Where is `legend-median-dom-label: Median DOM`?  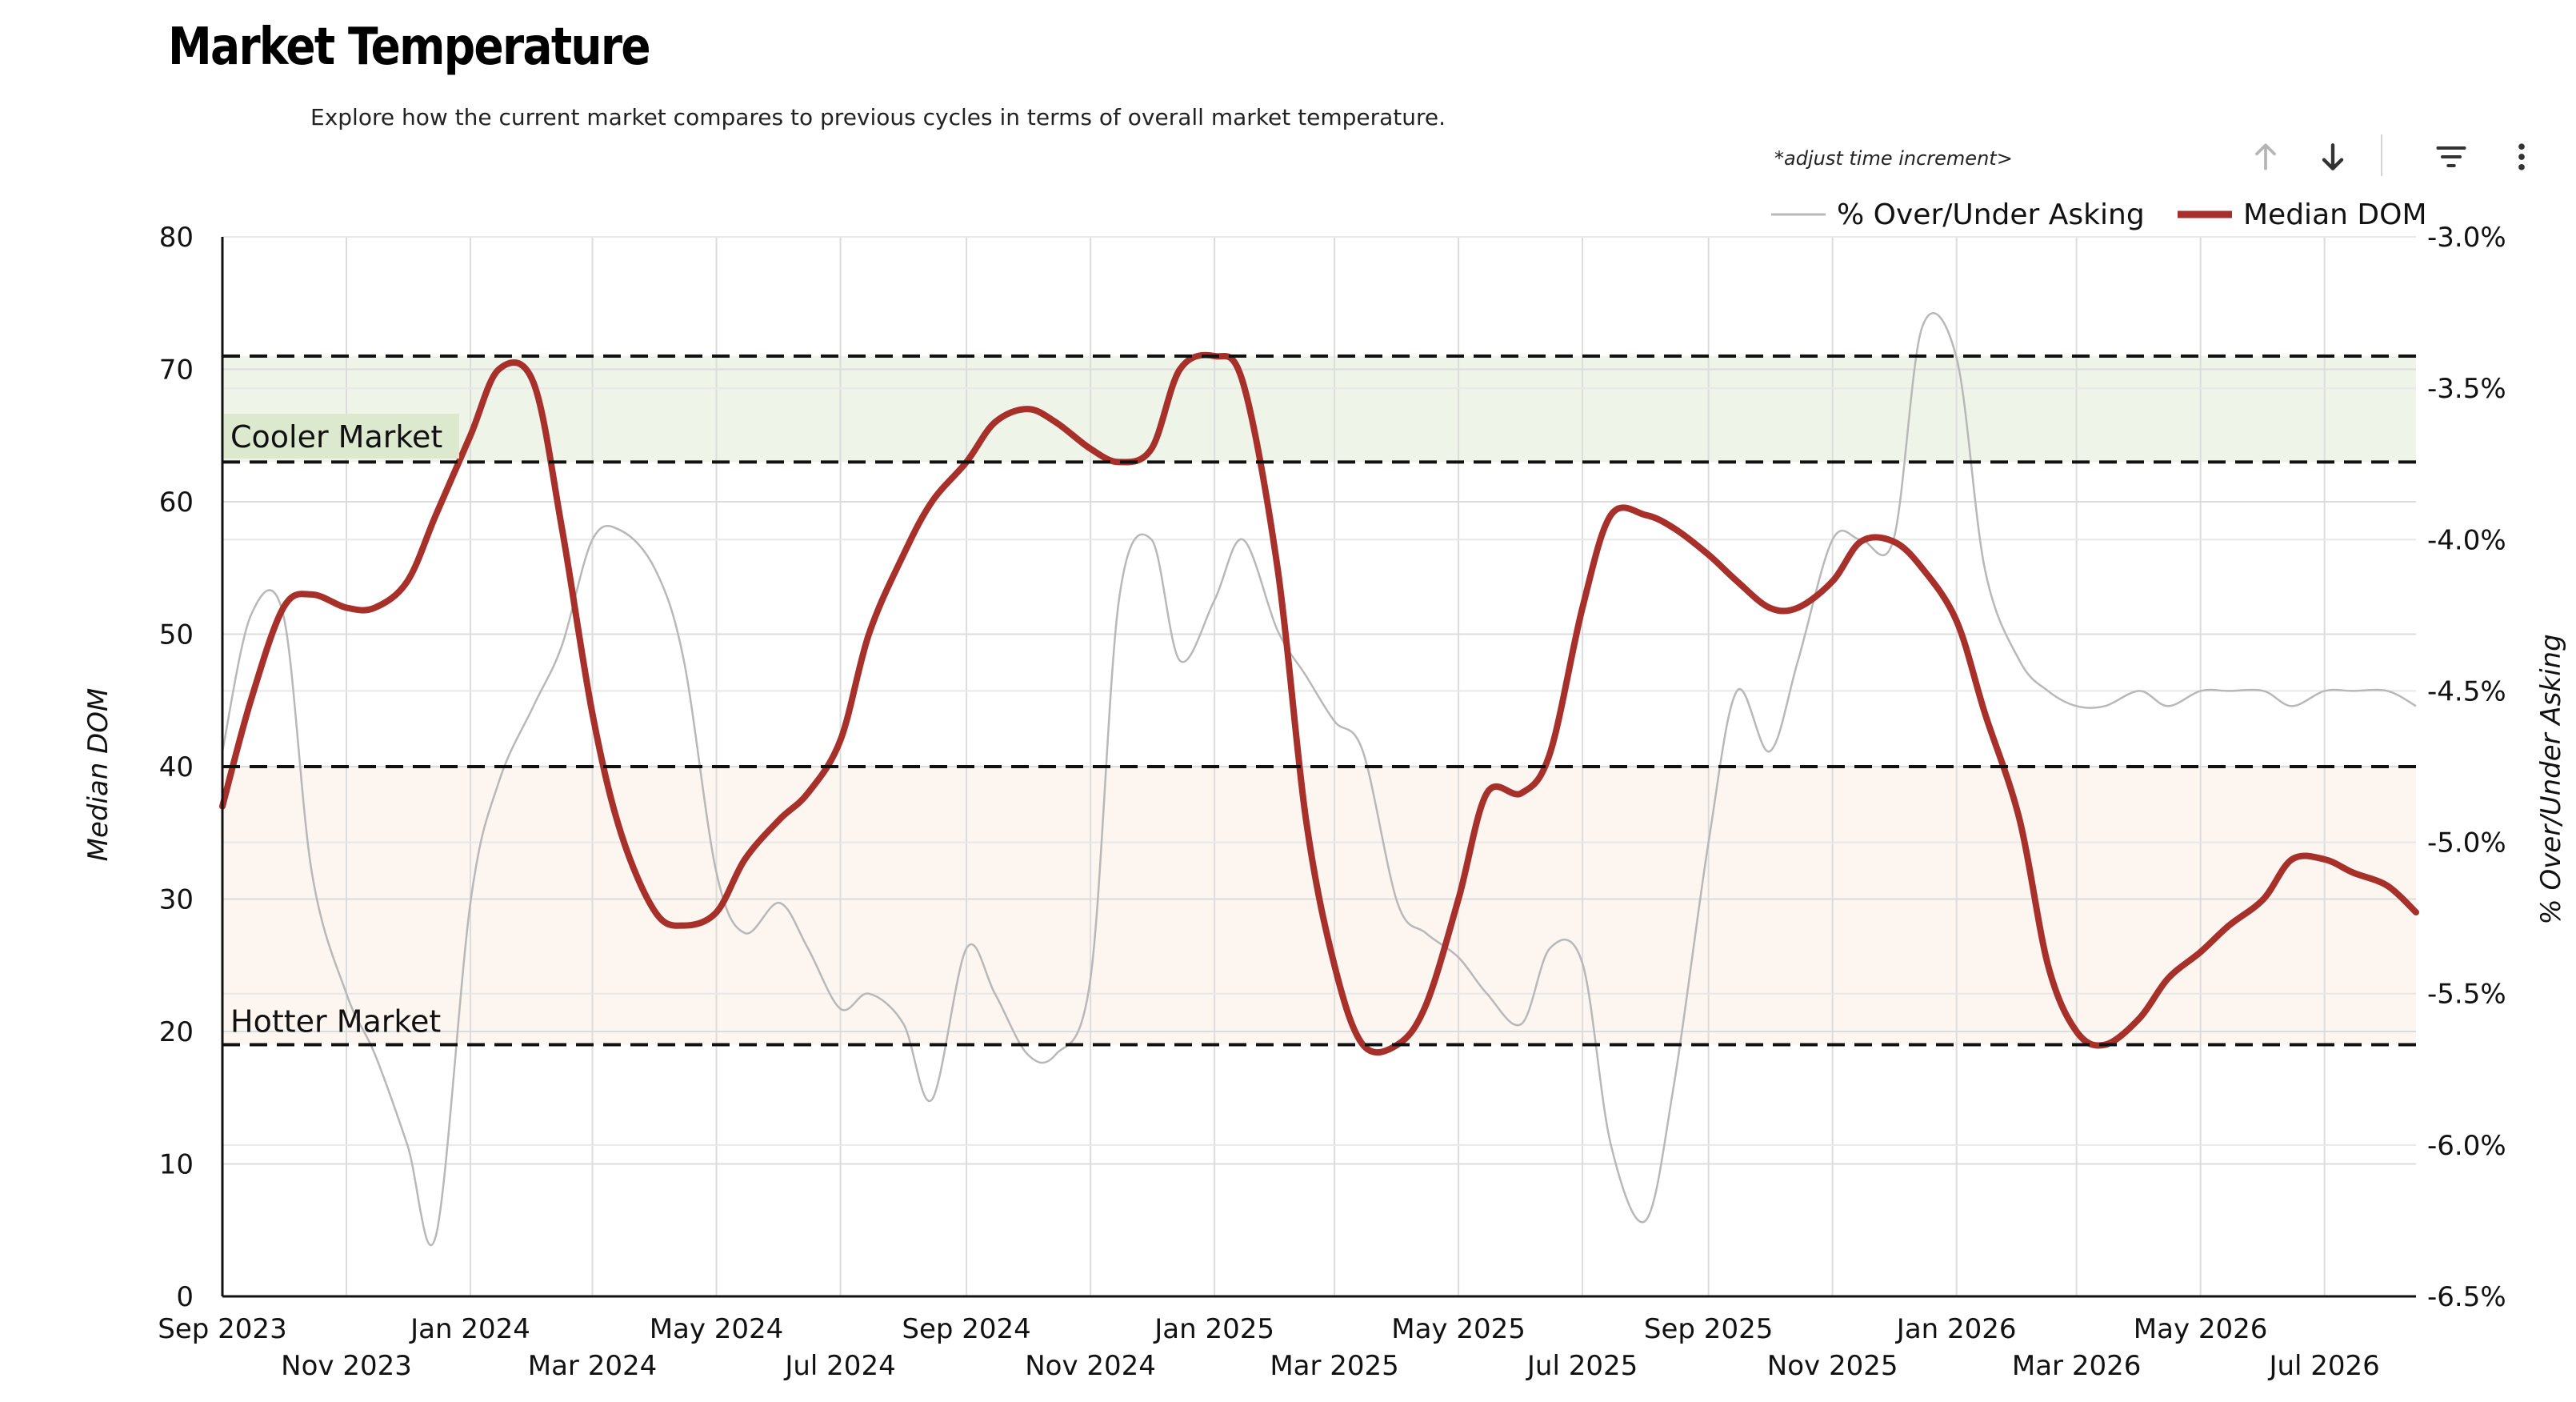
legend-median-dom-label: Median DOM is located at coordinates (2335, 215).